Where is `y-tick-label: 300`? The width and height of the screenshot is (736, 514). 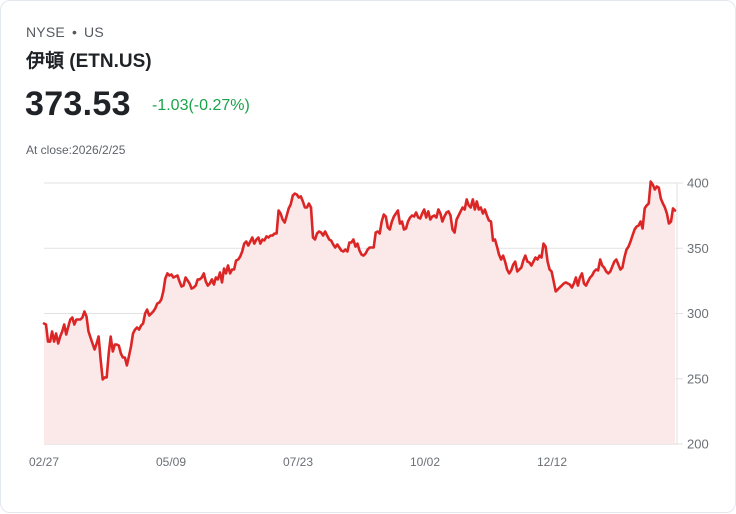 y-tick-label: 300 is located at coordinates (698, 313).